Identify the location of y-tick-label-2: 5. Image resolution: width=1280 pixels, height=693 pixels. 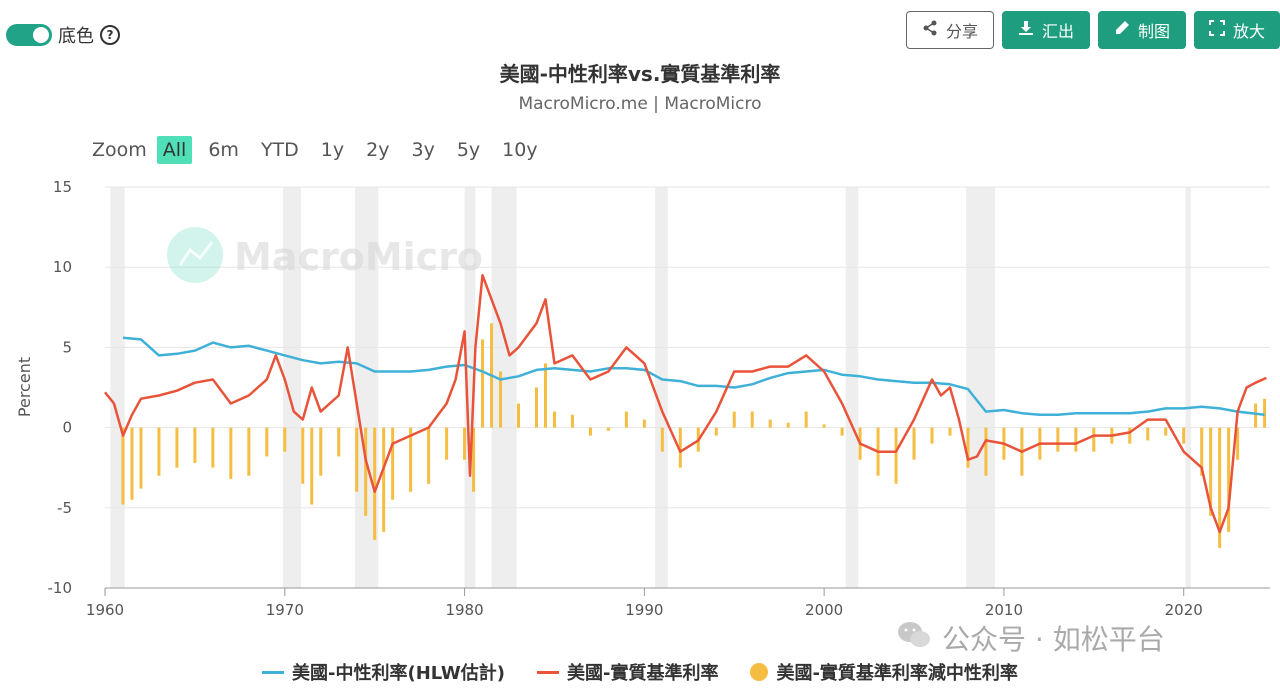
(67, 347).